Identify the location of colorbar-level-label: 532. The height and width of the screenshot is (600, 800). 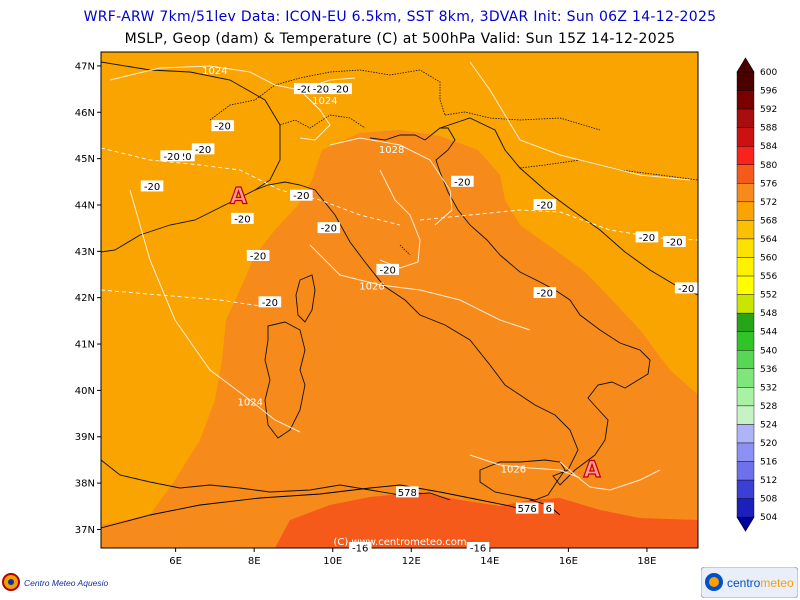
(768, 388).